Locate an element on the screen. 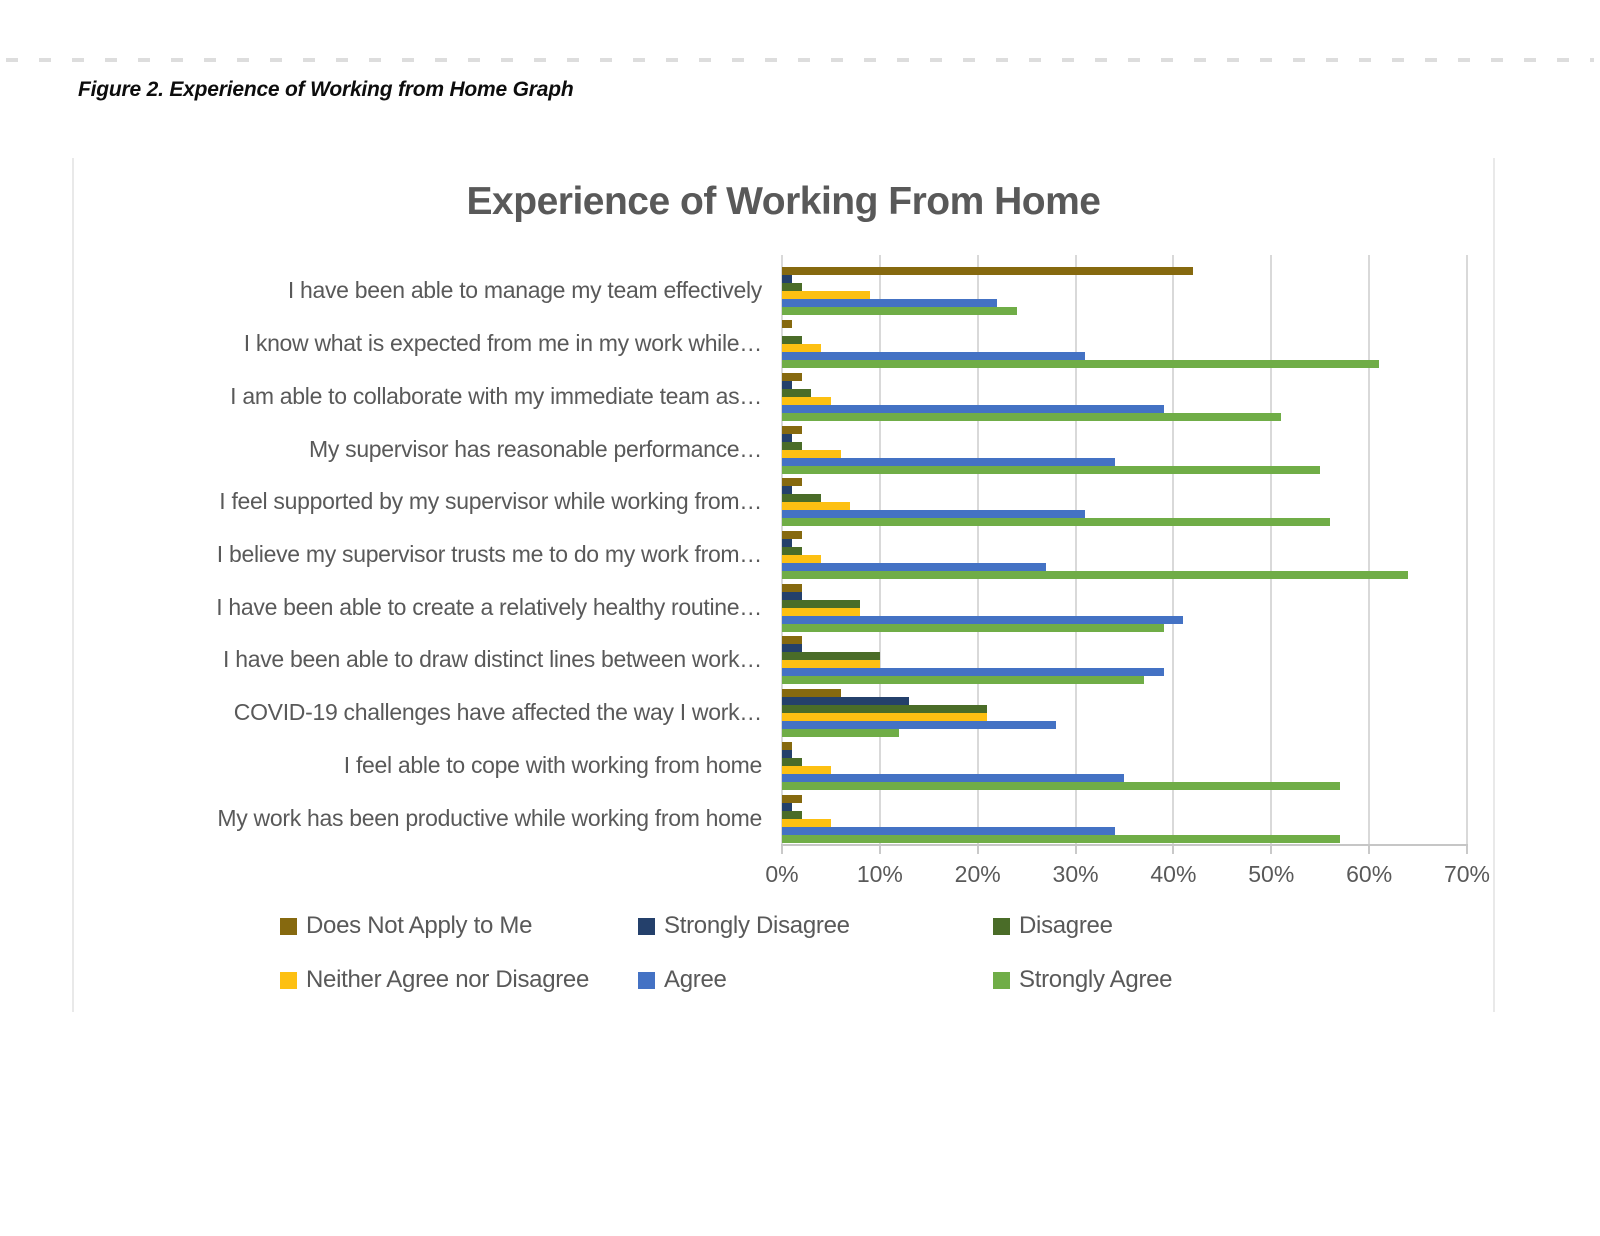  x-tick-label: 0% is located at coordinates (782, 874).